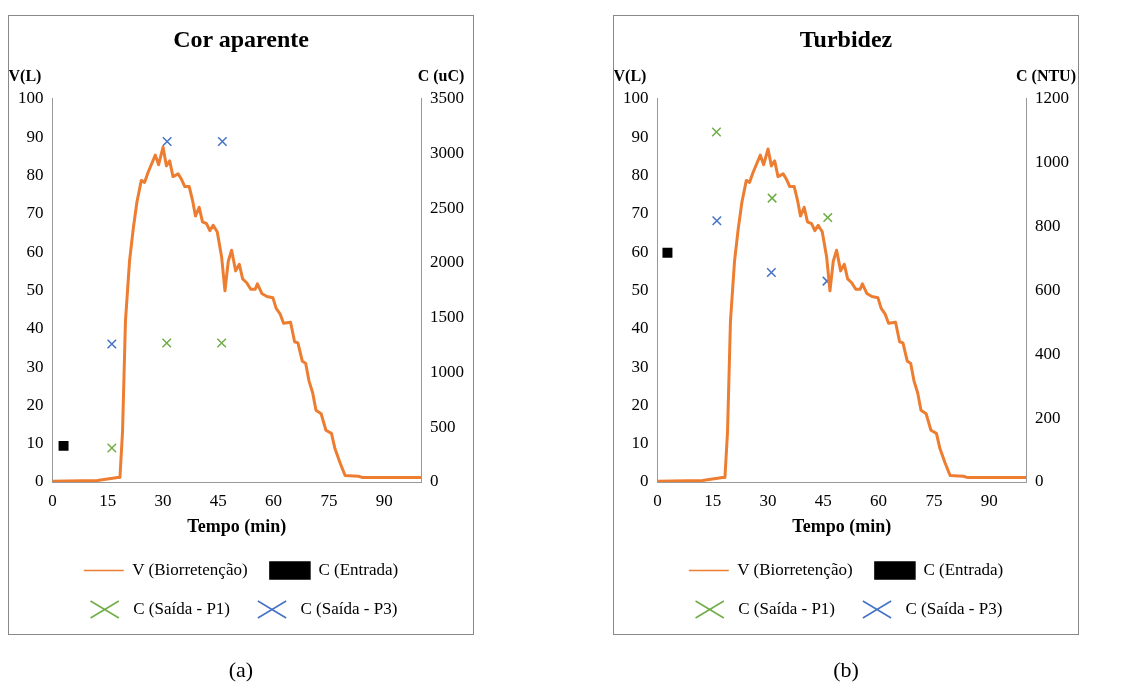  Describe the element at coordinates (1048, 353) in the screenshot. I see `y2-tick-label: 400` at that location.